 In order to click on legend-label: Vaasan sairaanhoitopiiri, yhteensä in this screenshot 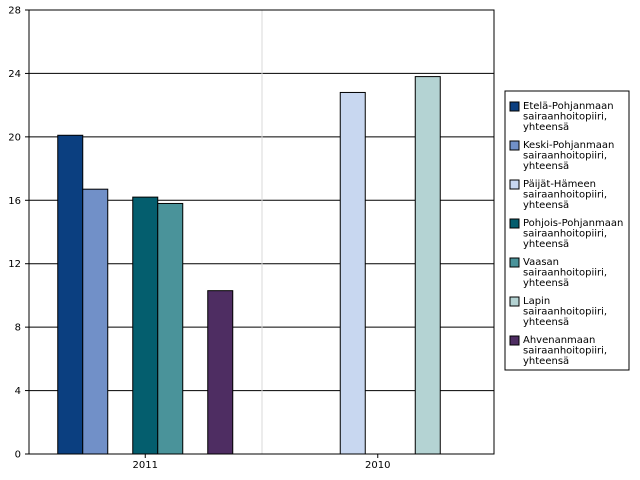, I will do `click(565, 273)`.